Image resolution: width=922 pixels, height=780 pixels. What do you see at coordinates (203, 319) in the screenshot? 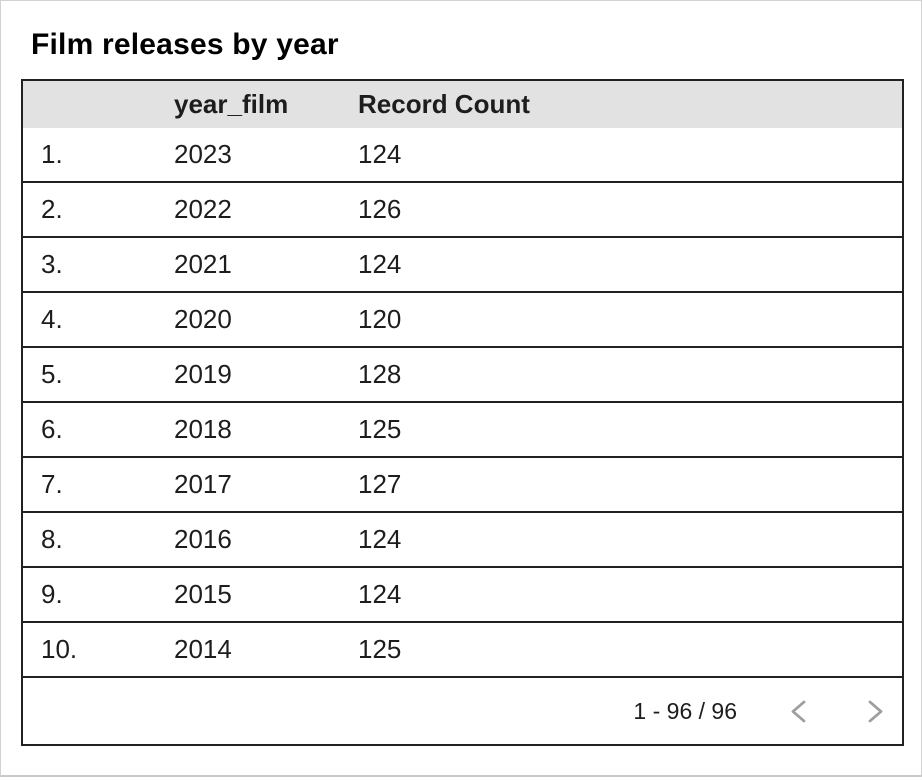
I see `row-year-film: 2020` at bounding box center [203, 319].